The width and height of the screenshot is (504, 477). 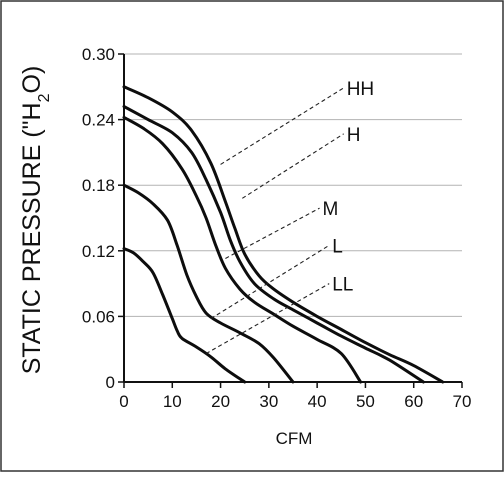 I want to click on series-line-l, so click(x=208, y=283).